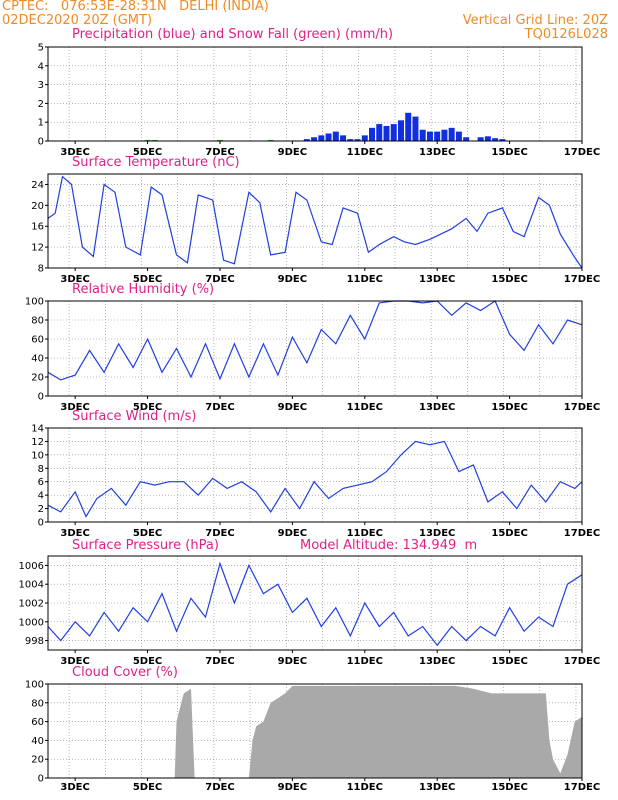  What do you see at coordinates (145, 545) in the screenshot?
I see `pressure-title: Surface Pressure (hPa)` at bounding box center [145, 545].